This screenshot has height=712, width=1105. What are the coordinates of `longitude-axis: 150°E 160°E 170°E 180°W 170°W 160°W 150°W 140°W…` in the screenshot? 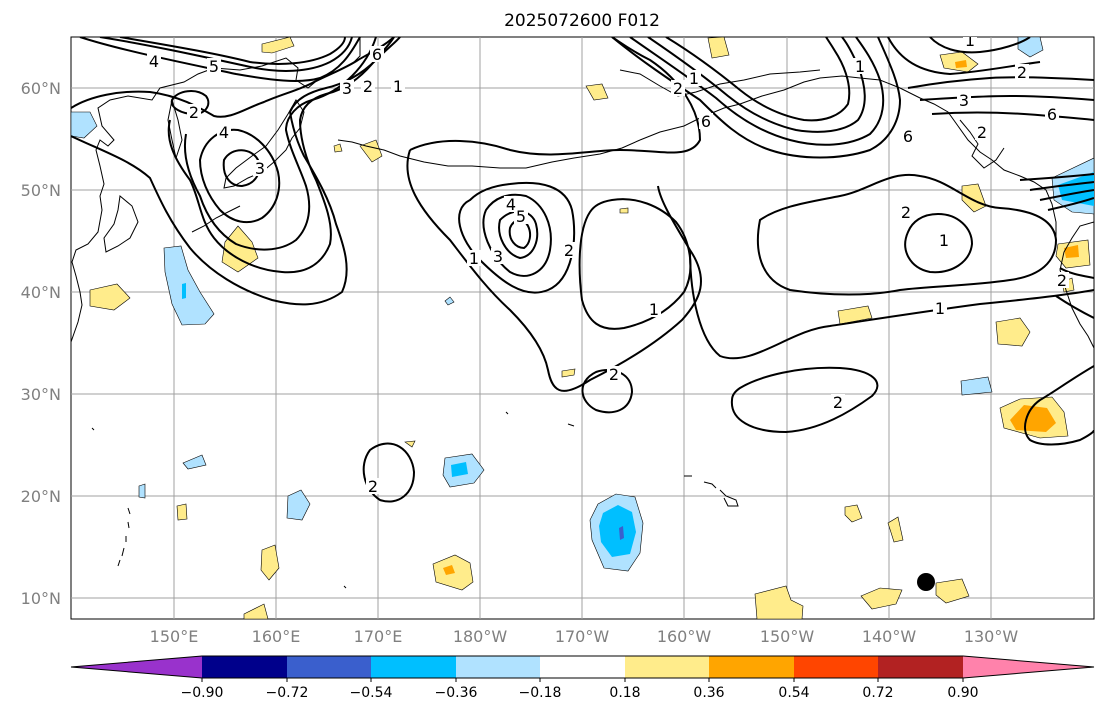 It's located at (584, 636).